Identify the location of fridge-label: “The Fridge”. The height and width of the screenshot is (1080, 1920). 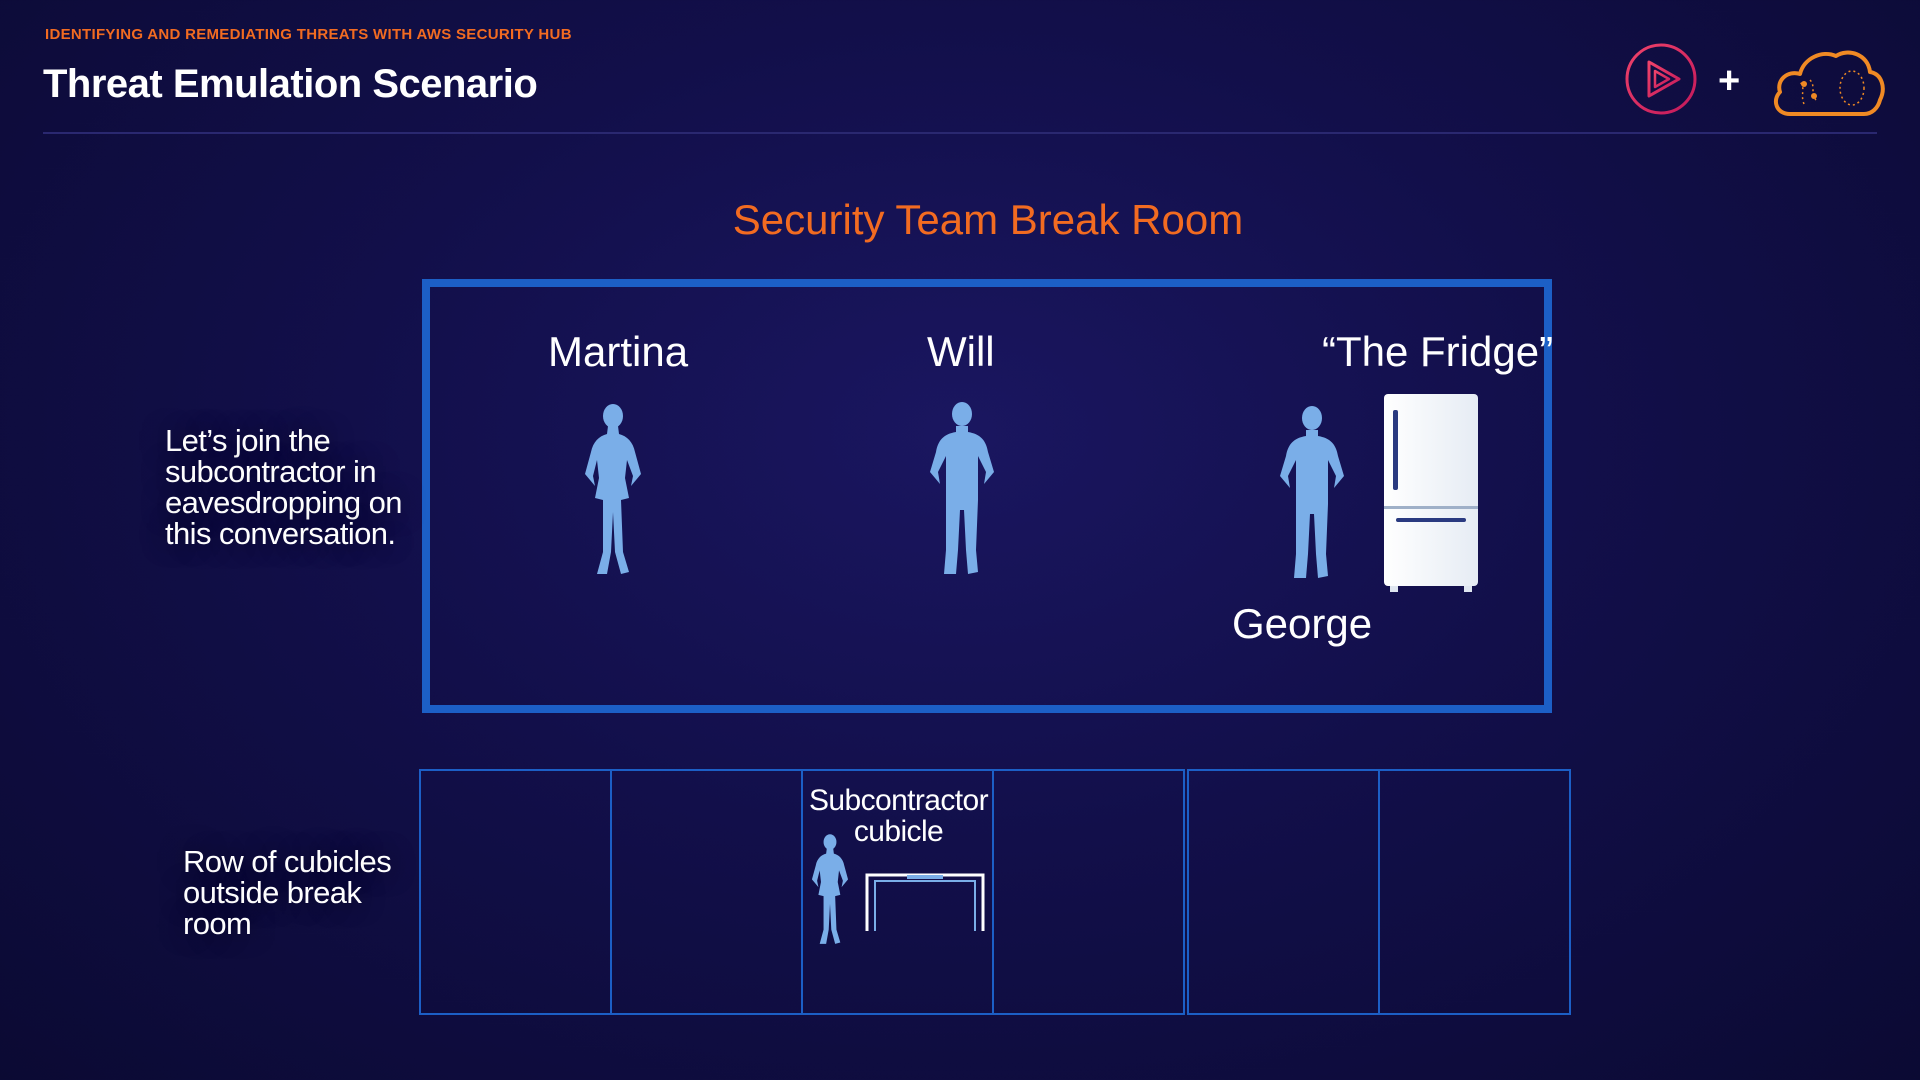
(1438, 351).